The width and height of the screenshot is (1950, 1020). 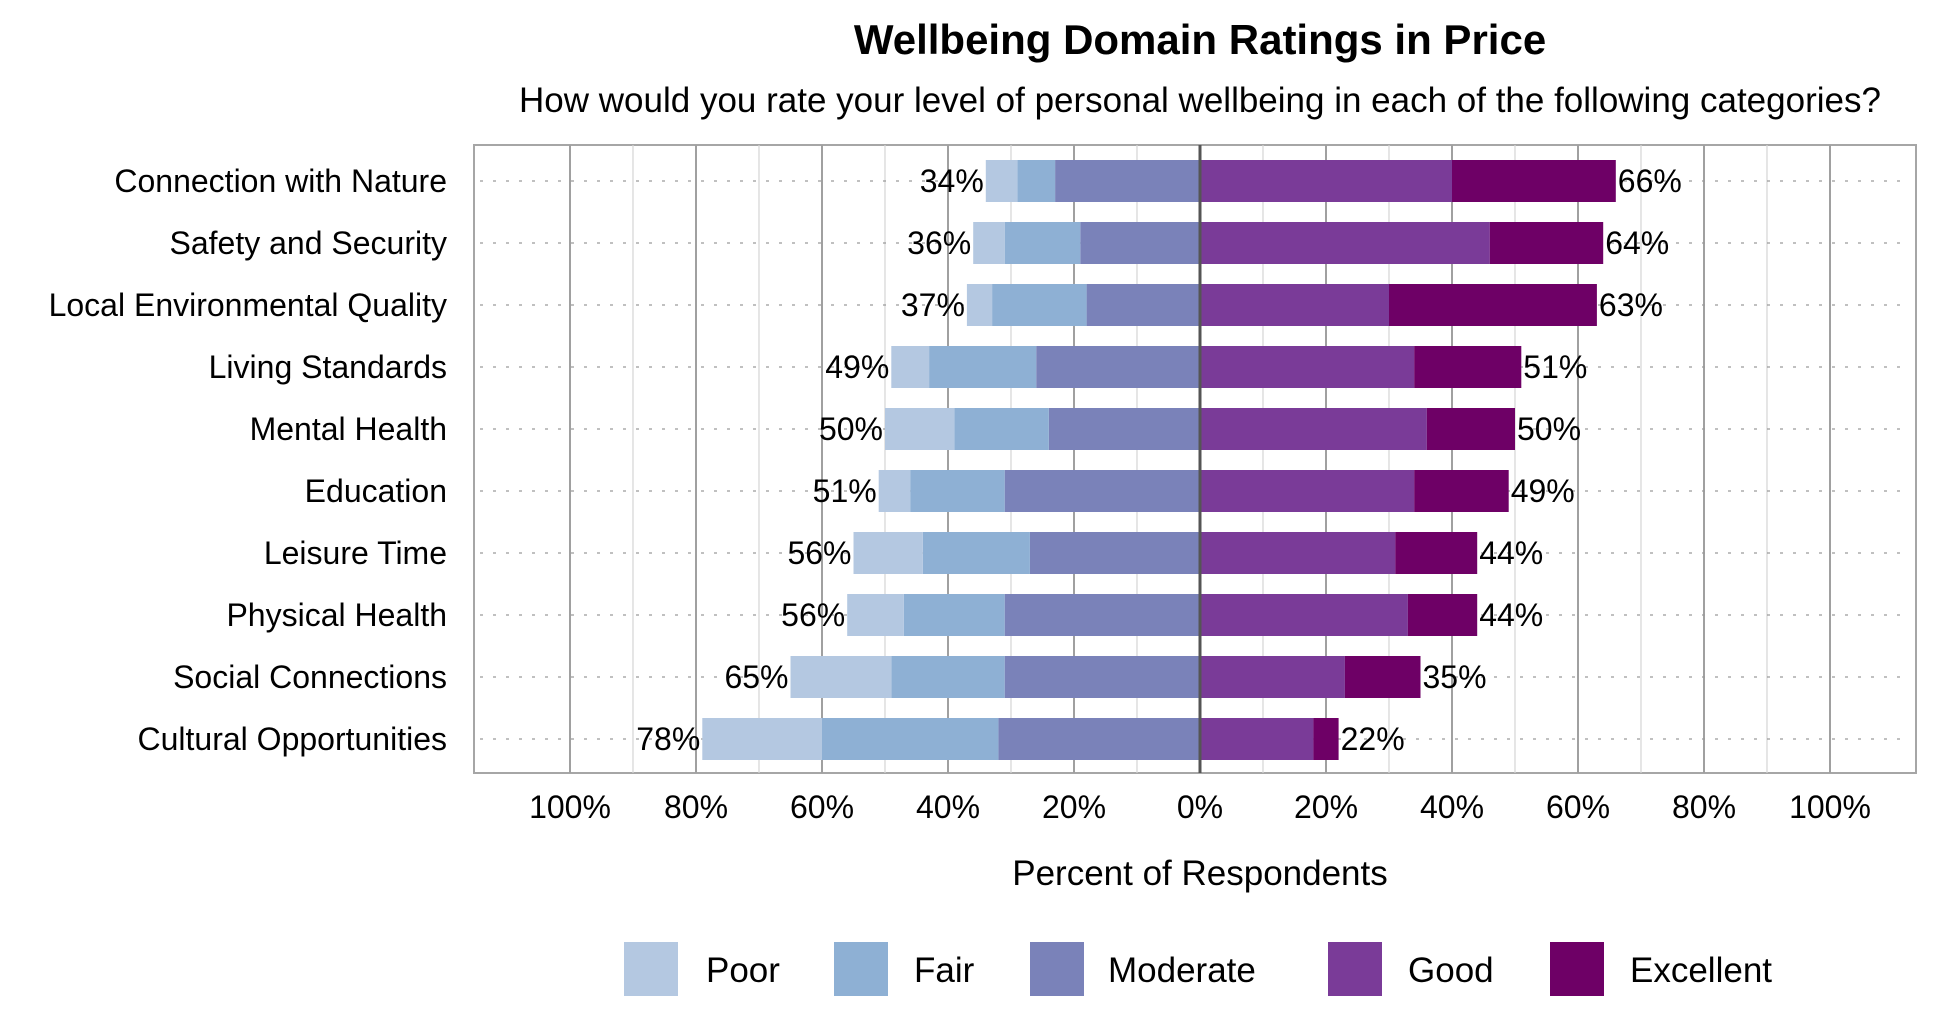 What do you see at coordinates (1355, 969) in the screenshot?
I see `legend-swatch-good` at bounding box center [1355, 969].